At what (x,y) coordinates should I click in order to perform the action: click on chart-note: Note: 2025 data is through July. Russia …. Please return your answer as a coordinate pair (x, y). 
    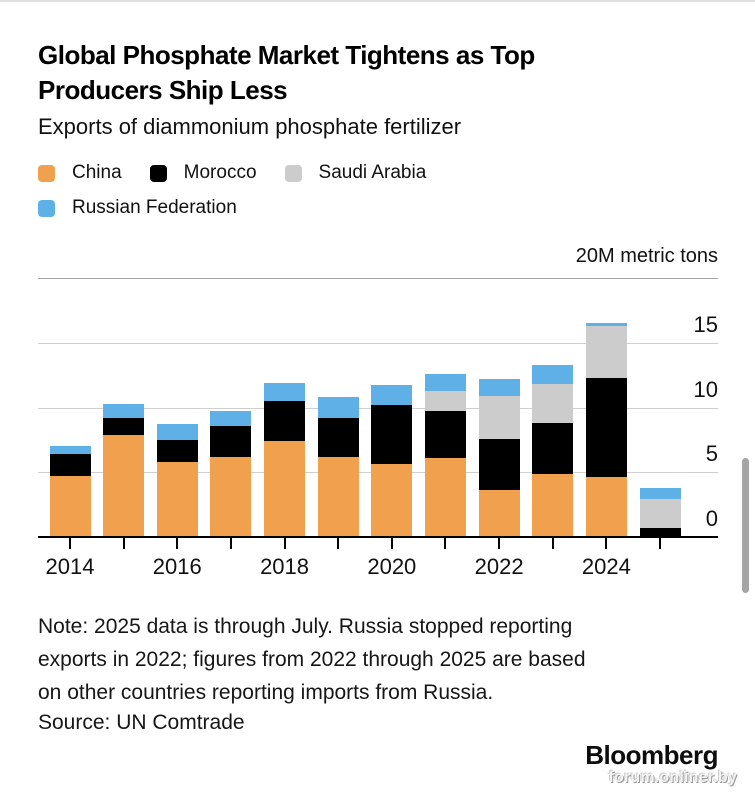
    Looking at the image, I should click on (383, 659).